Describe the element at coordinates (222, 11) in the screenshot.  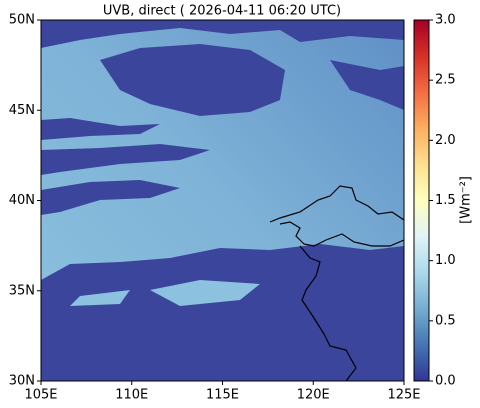
I see `chart-title: UVB, direct ( 2026-04-11 06:20 UTC)` at that location.